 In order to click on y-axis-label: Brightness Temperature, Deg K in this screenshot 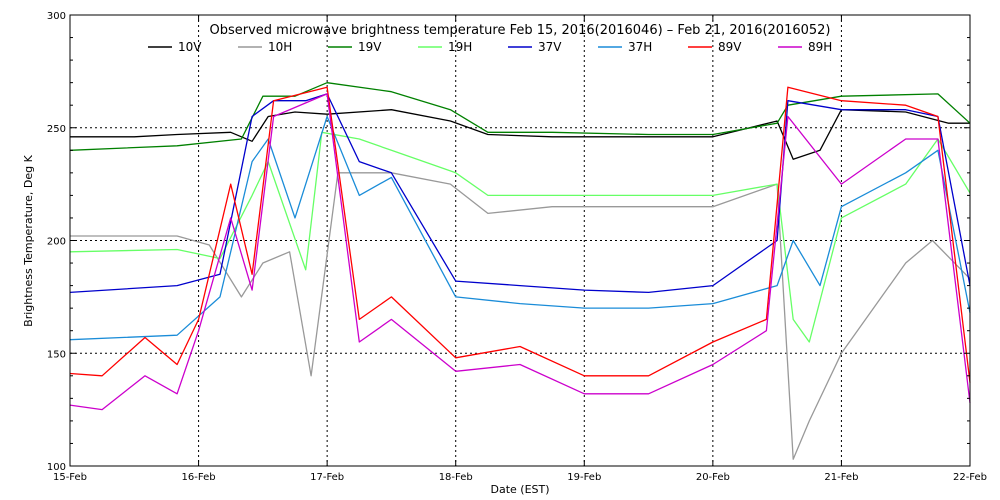, I will do `click(28, 240)`.